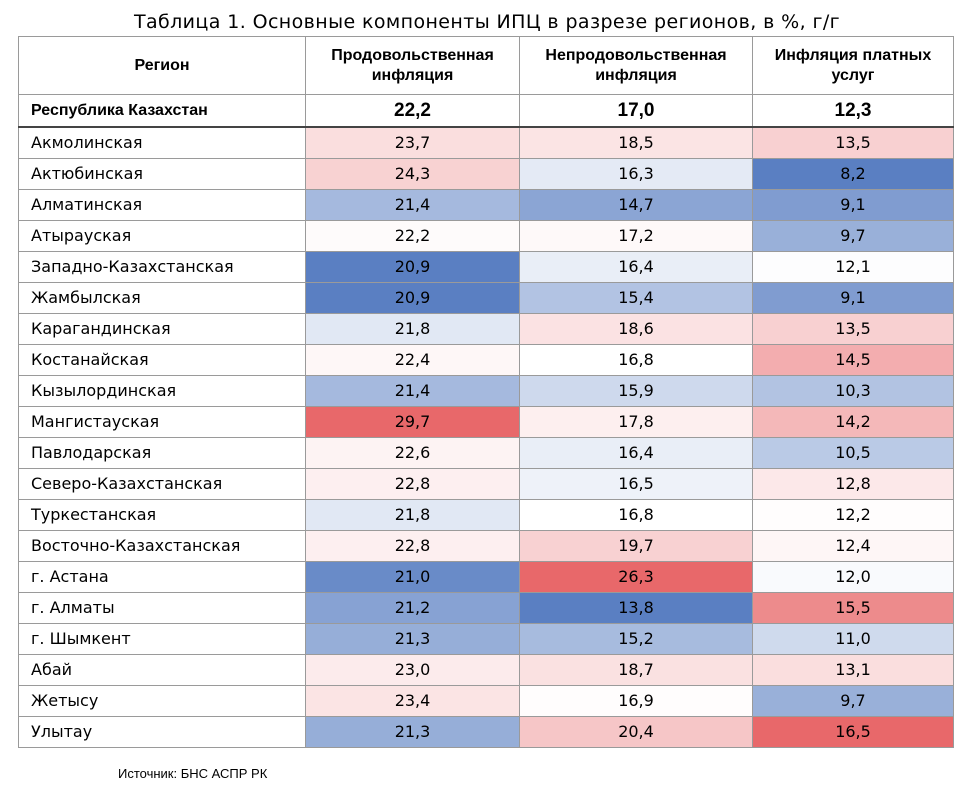 Image resolution: width=974 pixels, height=800 pixels. I want to click on nonfood-value: 18,6, so click(636, 329).